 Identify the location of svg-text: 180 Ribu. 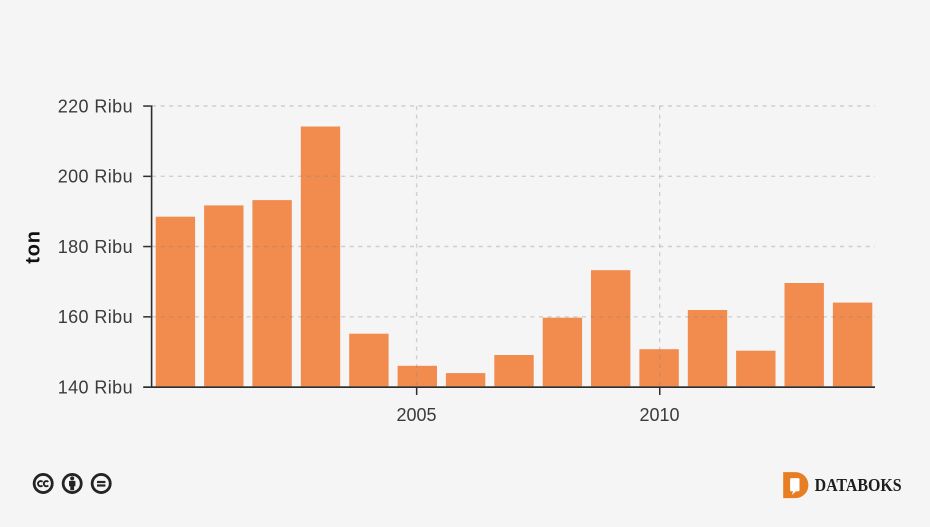
(95, 247).